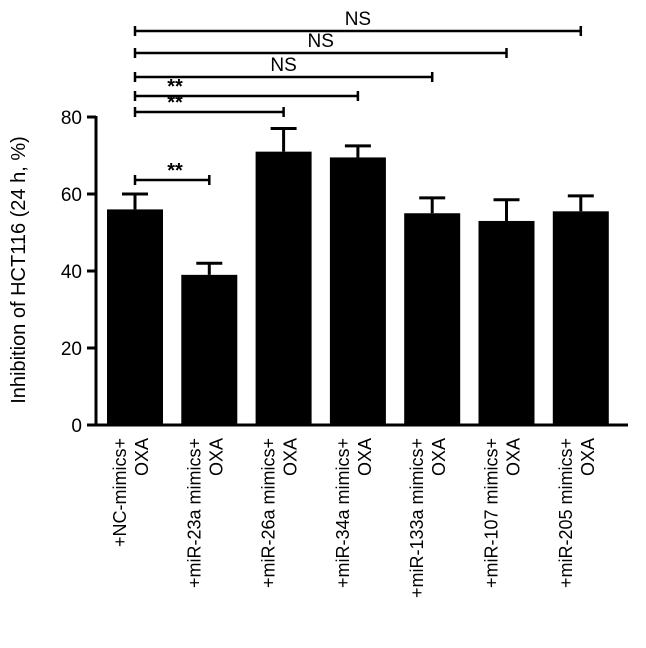  I want to click on x-category-label: +miR-26a mimics+, so click(269, 513).